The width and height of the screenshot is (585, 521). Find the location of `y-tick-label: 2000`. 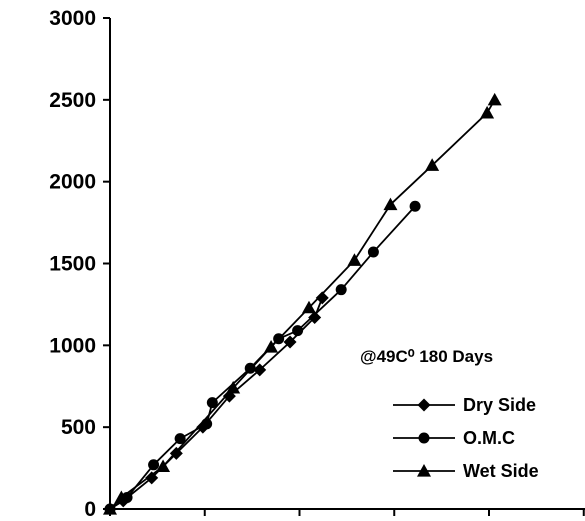

y-tick-label: 2000 is located at coordinates (72, 182).